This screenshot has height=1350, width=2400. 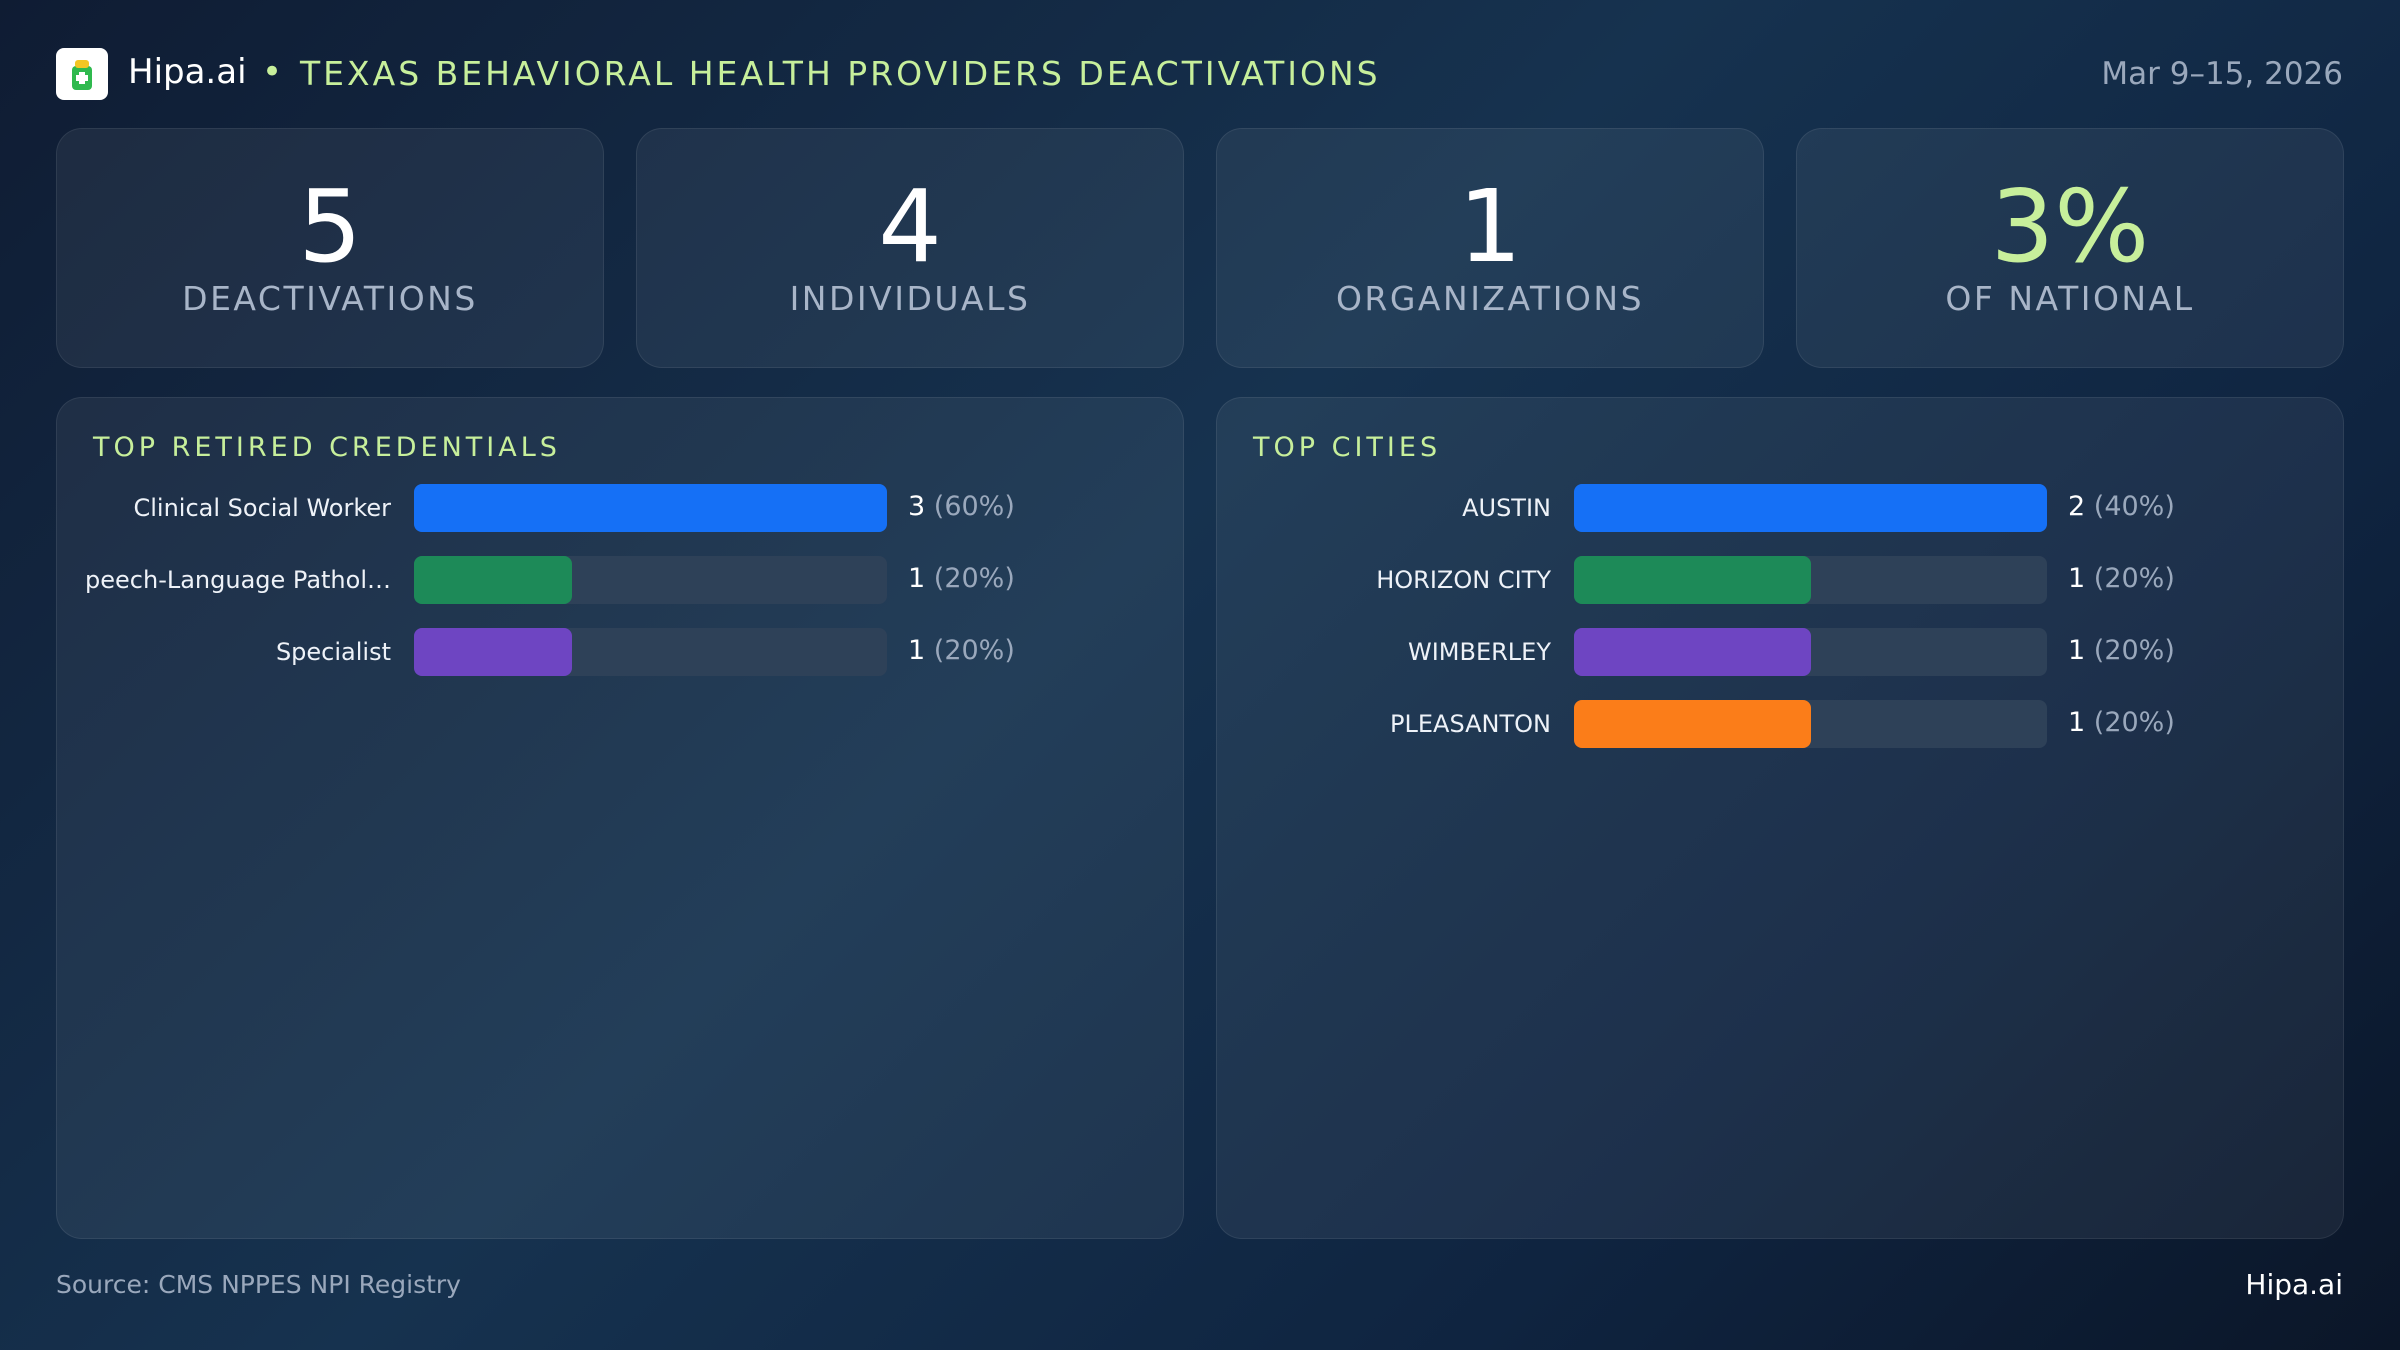 I want to click on bar-value: 3 (60%), so click(x=961, y=506).